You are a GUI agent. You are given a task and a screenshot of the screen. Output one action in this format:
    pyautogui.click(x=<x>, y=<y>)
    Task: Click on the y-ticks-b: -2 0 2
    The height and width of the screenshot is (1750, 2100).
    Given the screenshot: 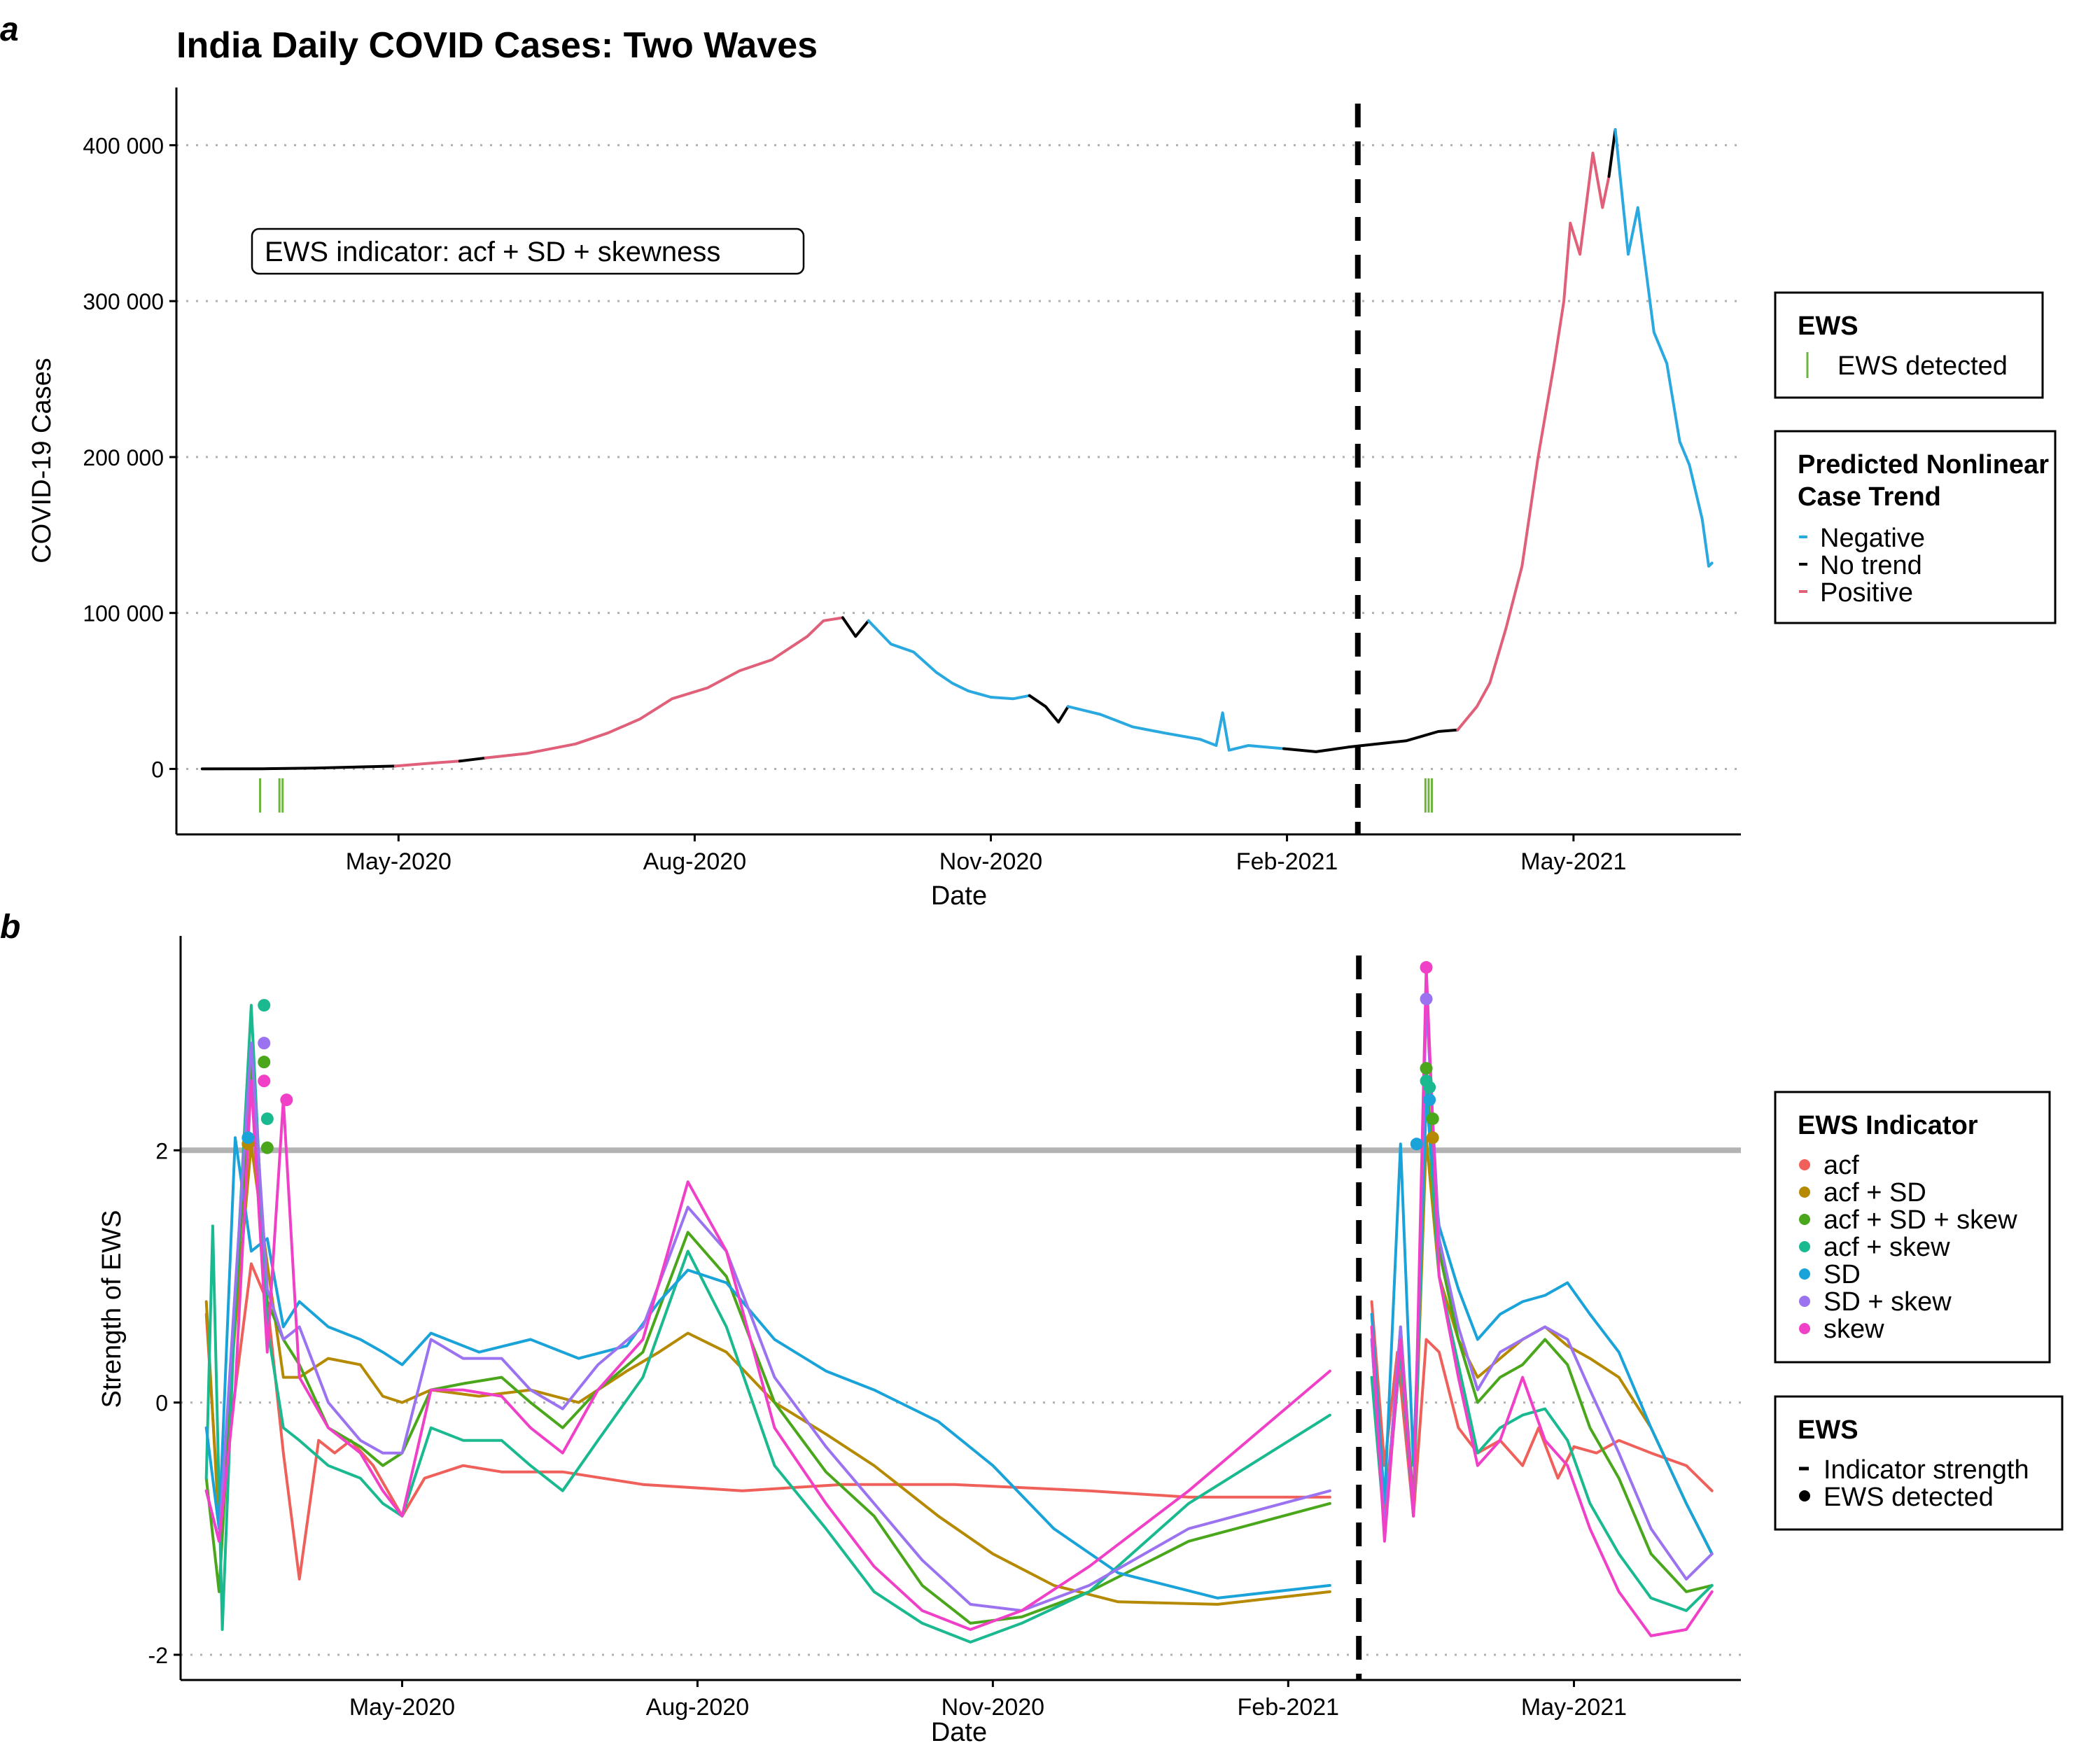 What is the action you would take?
    pyautogui.click(x=164, y=1403)
    